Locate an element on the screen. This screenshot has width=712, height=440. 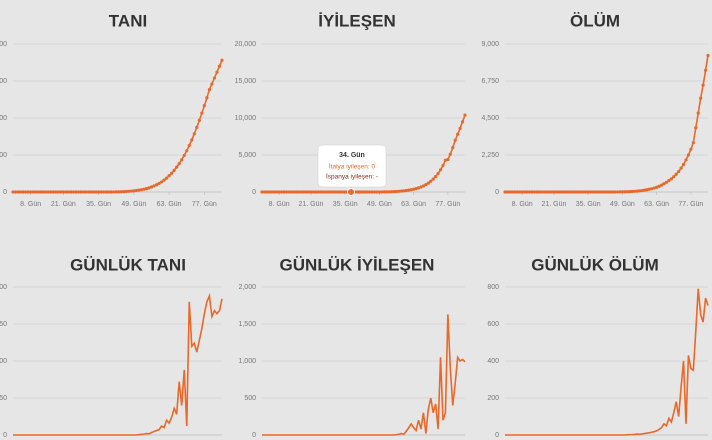
line is located at coordinates (607, 362).